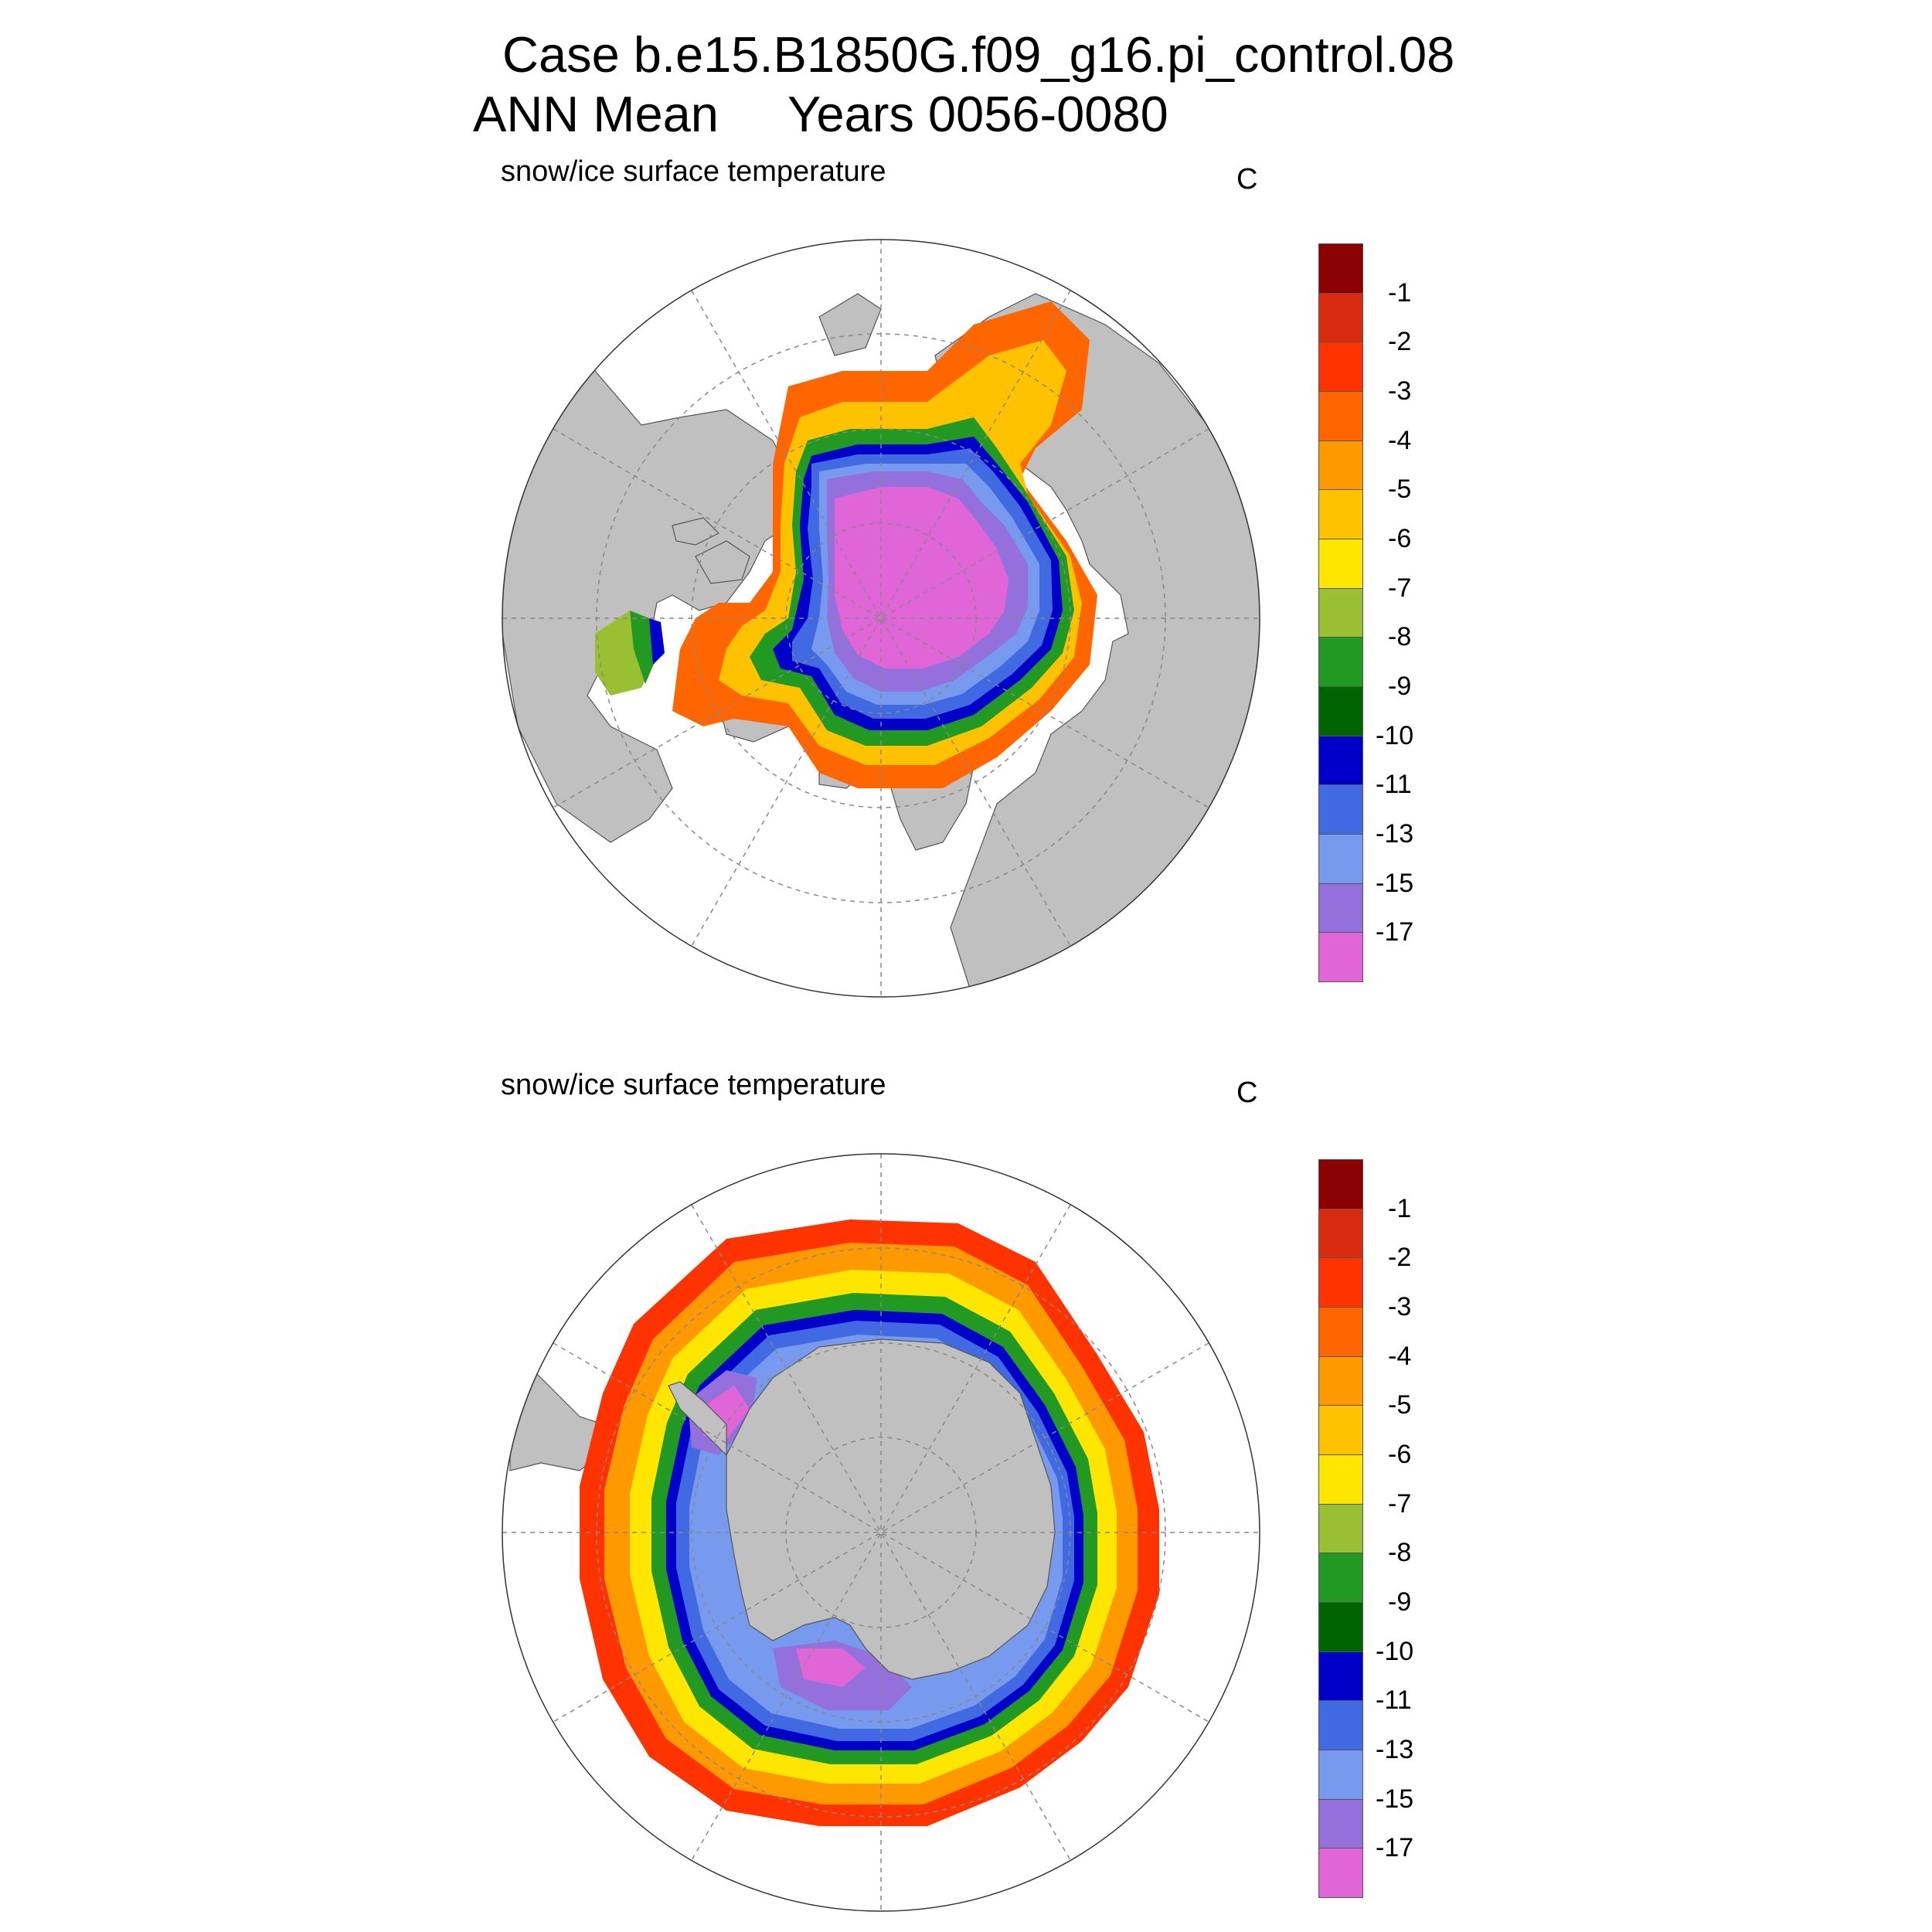 Image resolution: width=1932 pixels, height=1932 pixels. Describe the element at coordinates (1400, 1258) in the screenshot. I see `south-colorbar-label: -2` at that location.